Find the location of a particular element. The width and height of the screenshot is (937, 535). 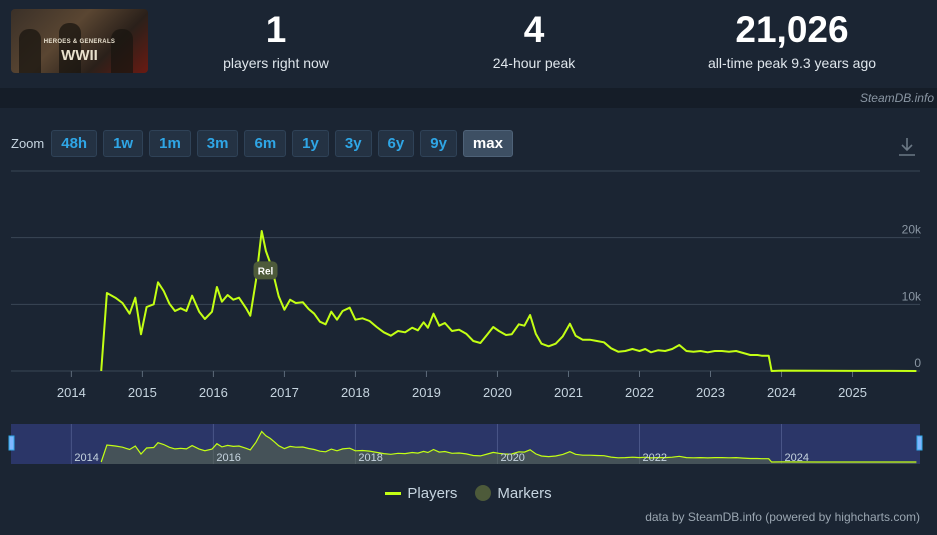

stat-value: 1 is located at coordinates (276, 29).